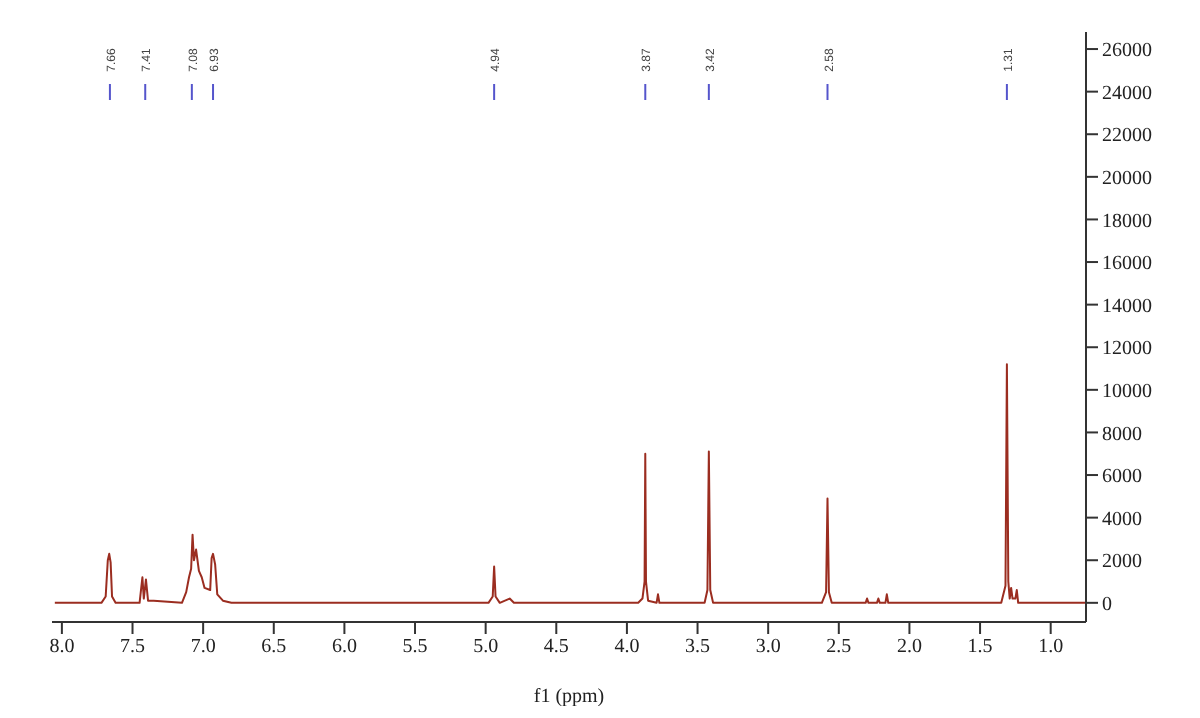  I want to click on x-tick-label: 7.5, so click(133, 647).